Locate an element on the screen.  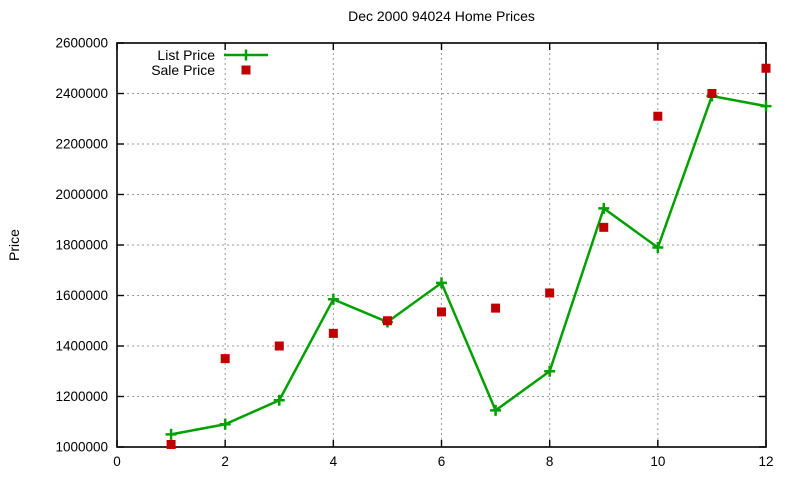
square-sample-icon is located at coordinates (246, 69).